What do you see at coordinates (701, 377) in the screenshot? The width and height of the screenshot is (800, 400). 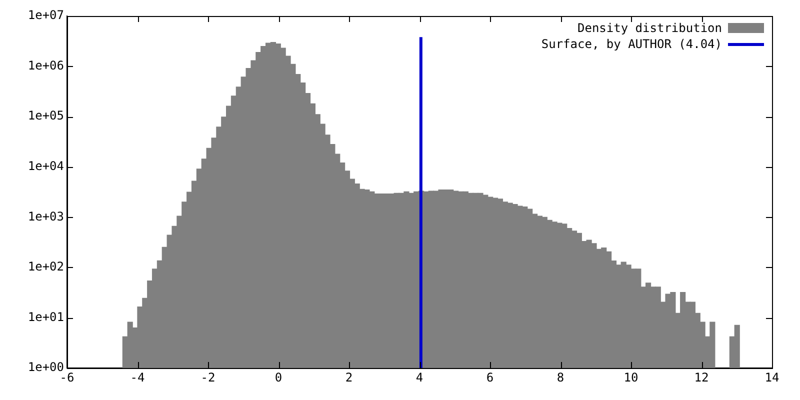 I see `x-tick-label: 12` at bounding box center [701, 377].